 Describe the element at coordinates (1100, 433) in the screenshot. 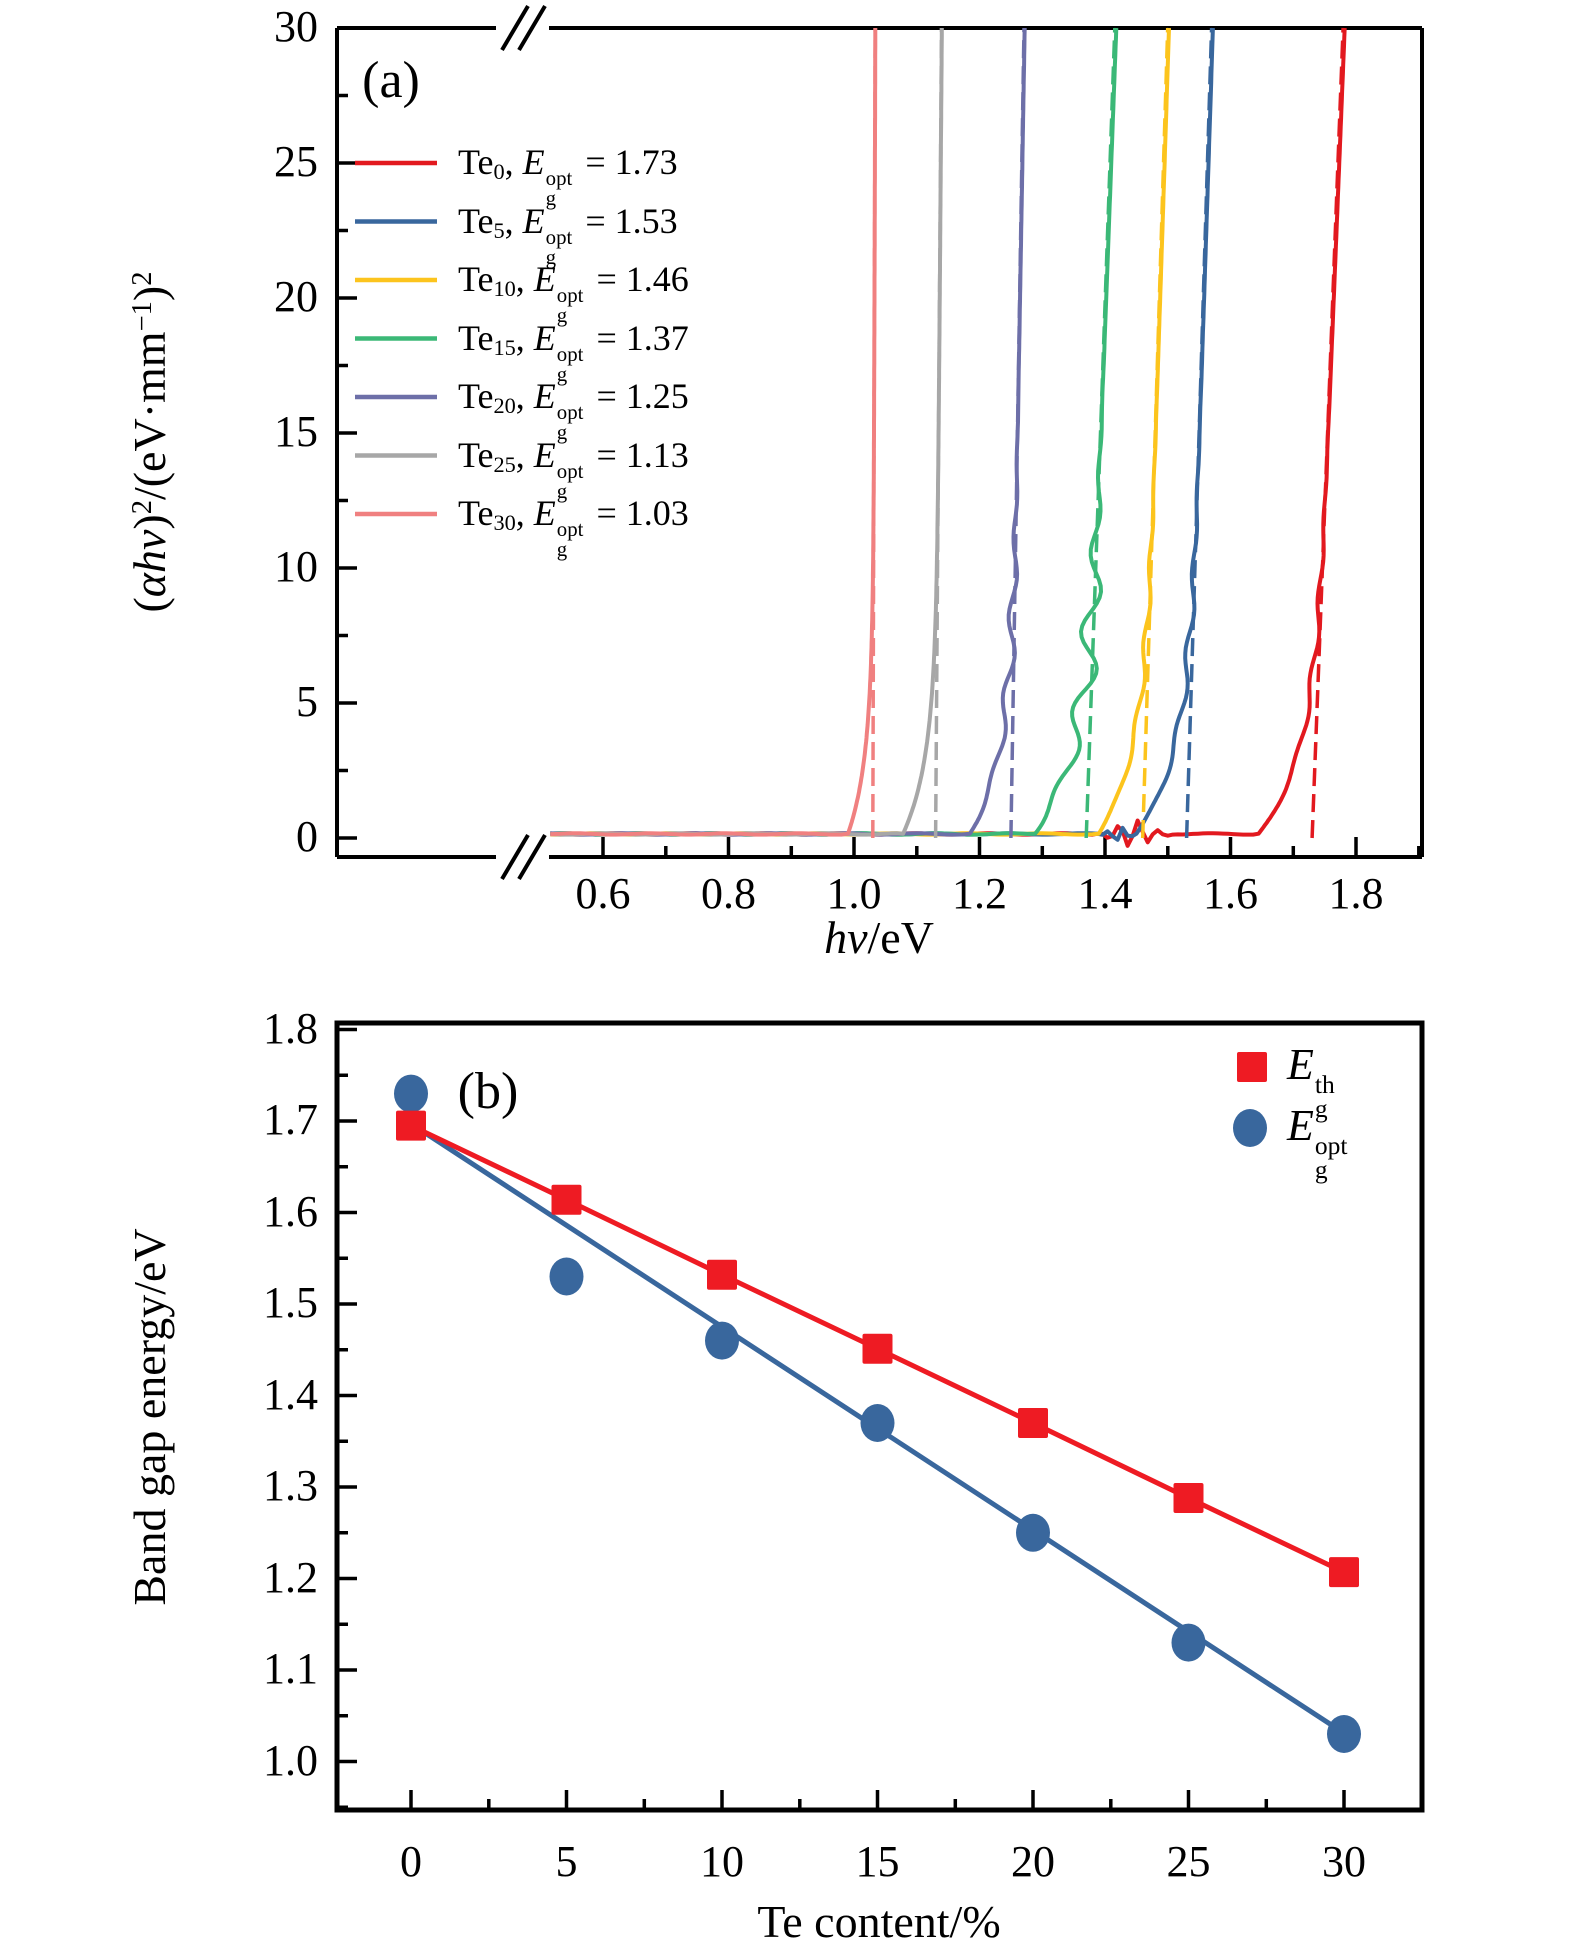

I see `bandgap-extrapolation-te15` at that location.